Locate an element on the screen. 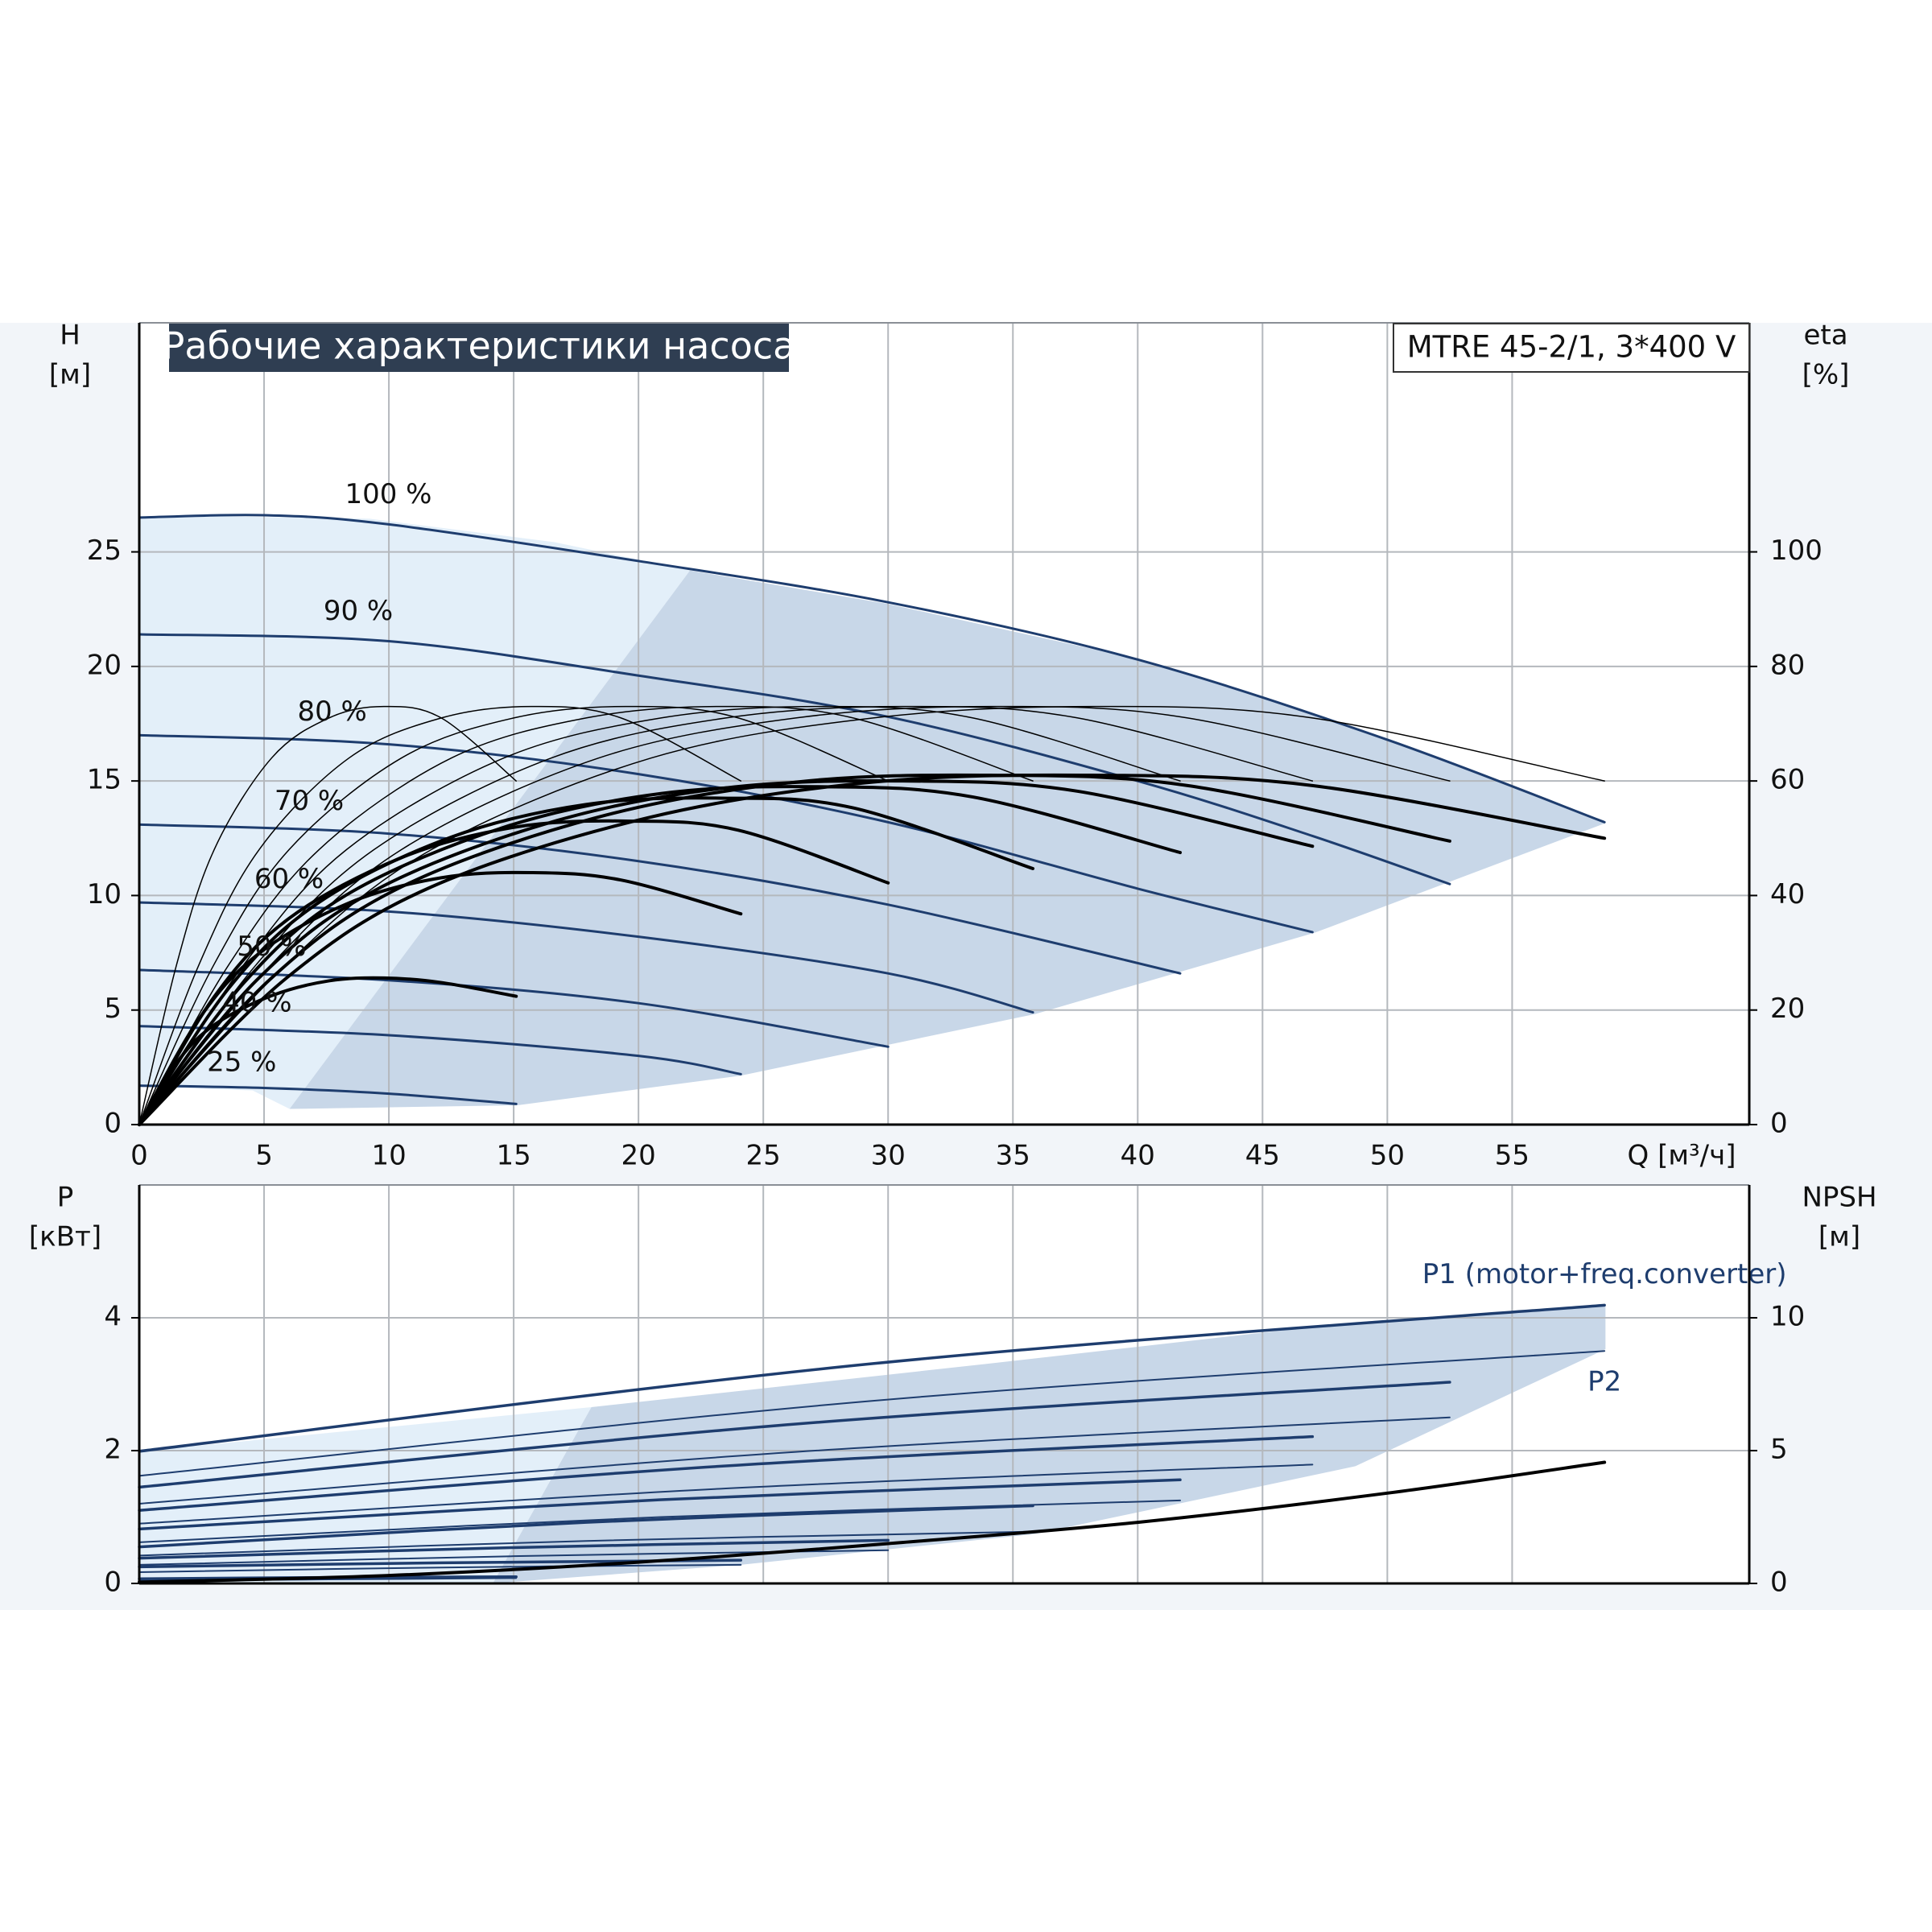 Image resolution: width=1932 pixels, height=1932 pixels. model-box is located at coordinates (1571, 348).